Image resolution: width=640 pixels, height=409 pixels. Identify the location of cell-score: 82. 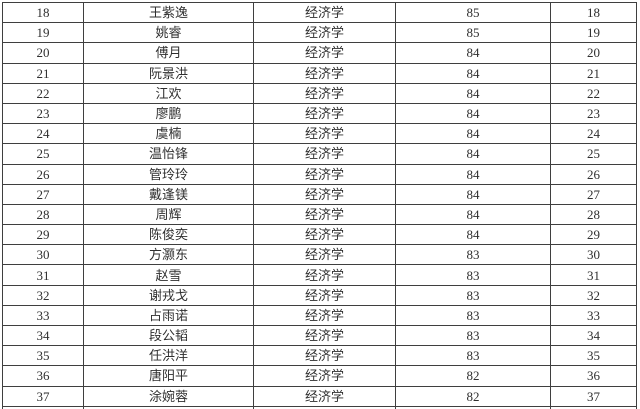
(473, 396).